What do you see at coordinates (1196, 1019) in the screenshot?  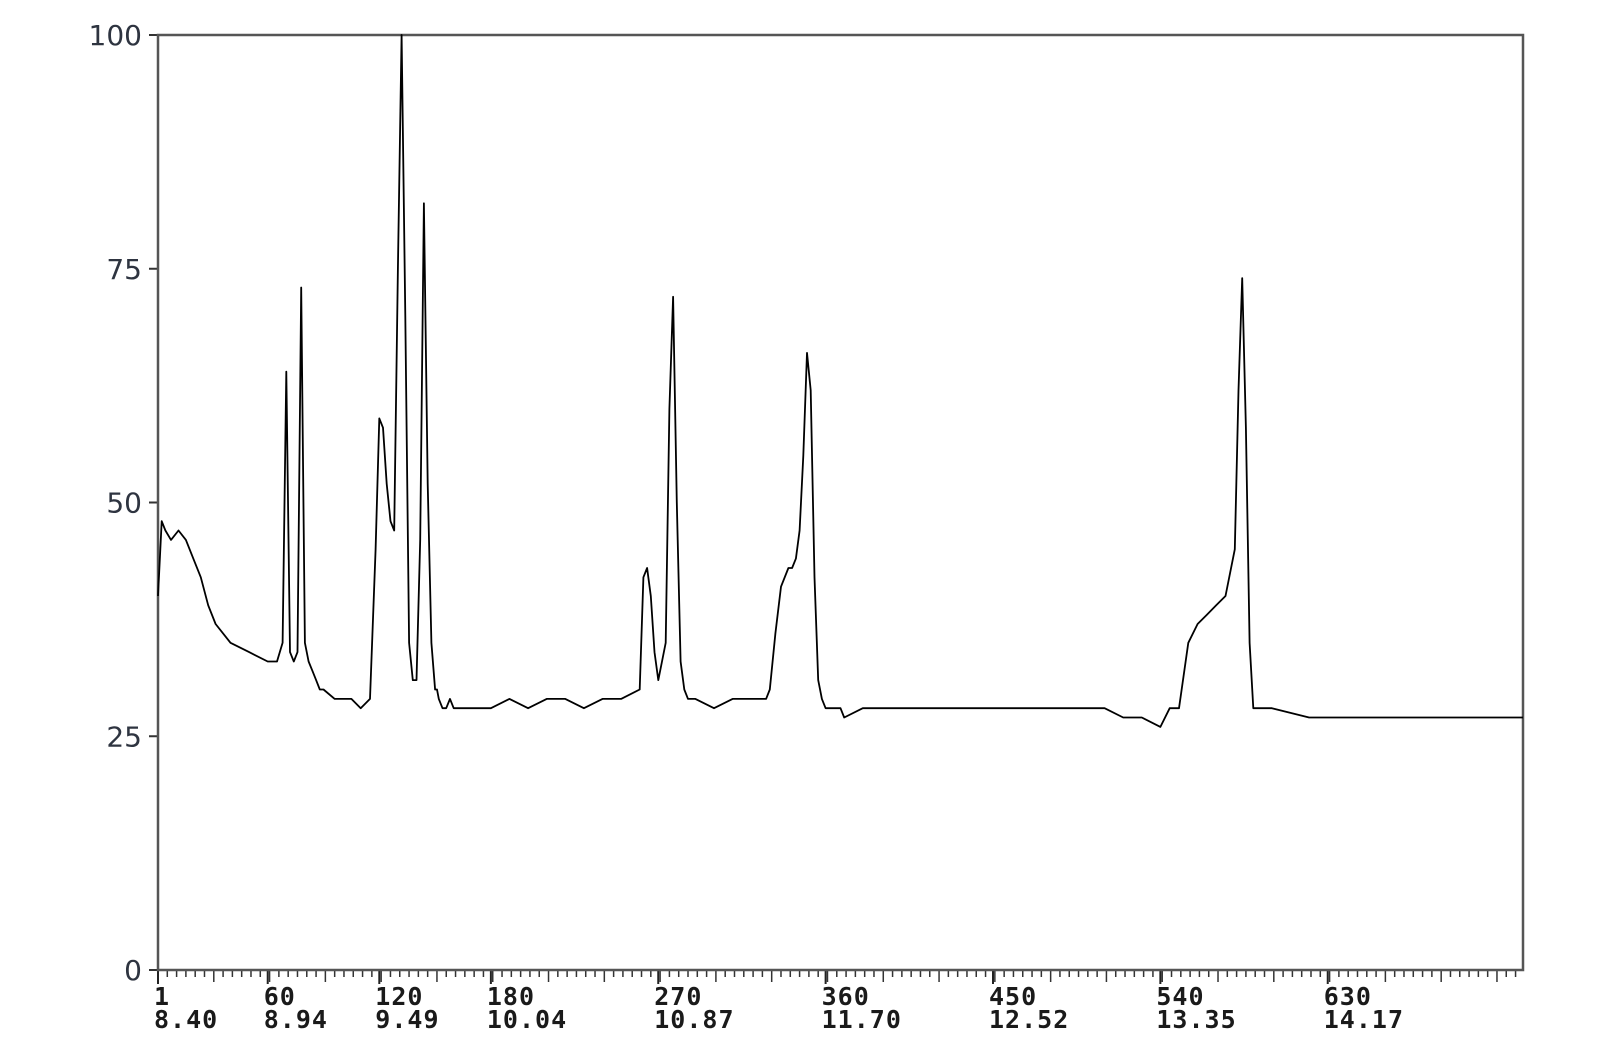 I see `x-tick-time-label: 13.35` at bounding box center [1196, 1019].